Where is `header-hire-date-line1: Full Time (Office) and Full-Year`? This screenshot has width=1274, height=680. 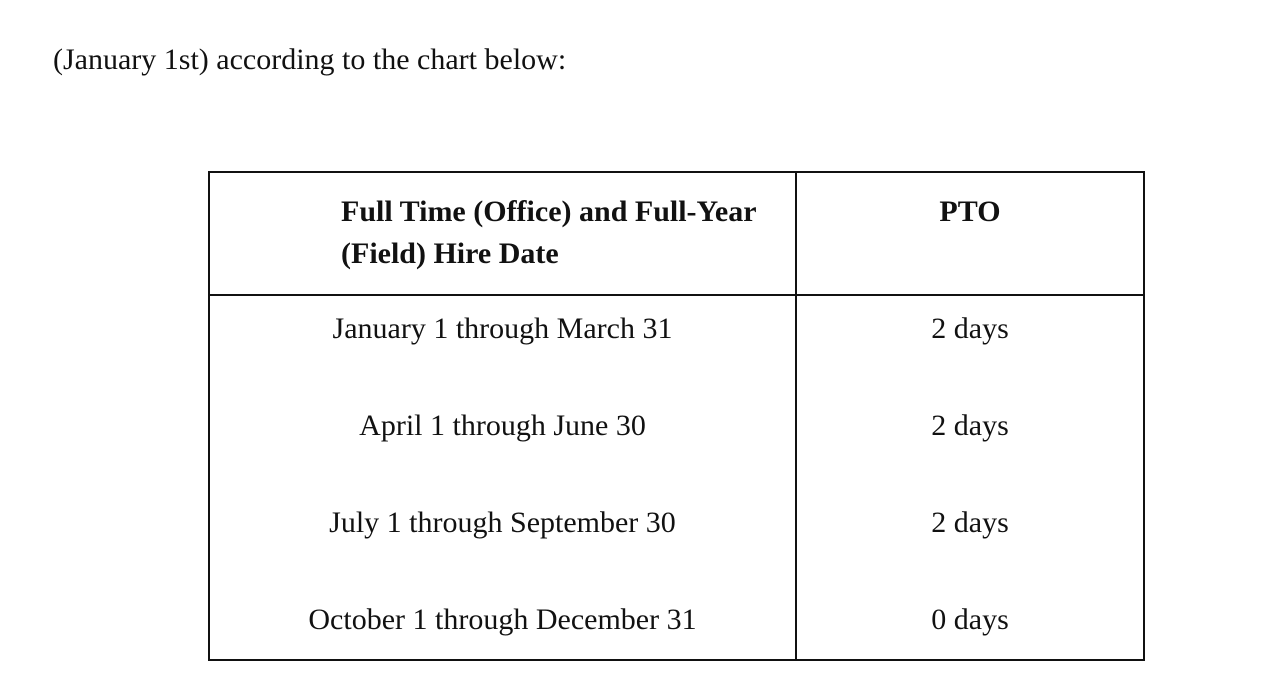
header-hire-date-line1: Full Time (Office) and Full-Year is located at coordinates (549, 211).